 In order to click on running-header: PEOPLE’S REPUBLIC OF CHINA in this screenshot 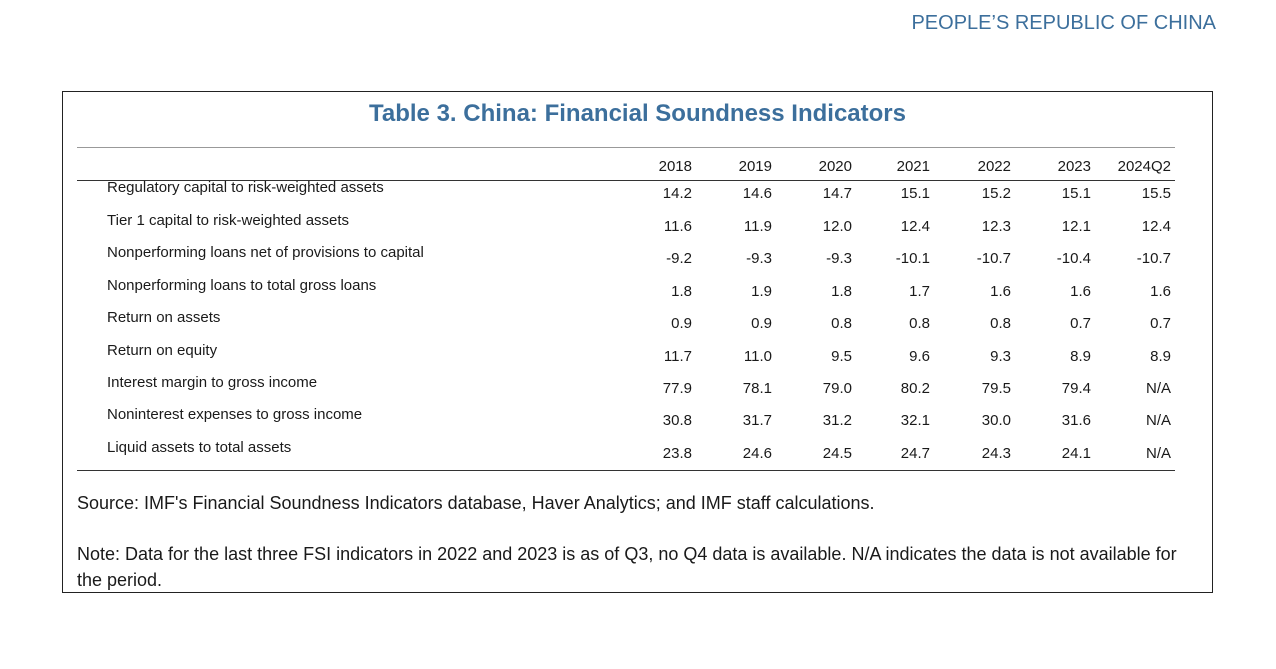, I will do `click(1063, 23)`.